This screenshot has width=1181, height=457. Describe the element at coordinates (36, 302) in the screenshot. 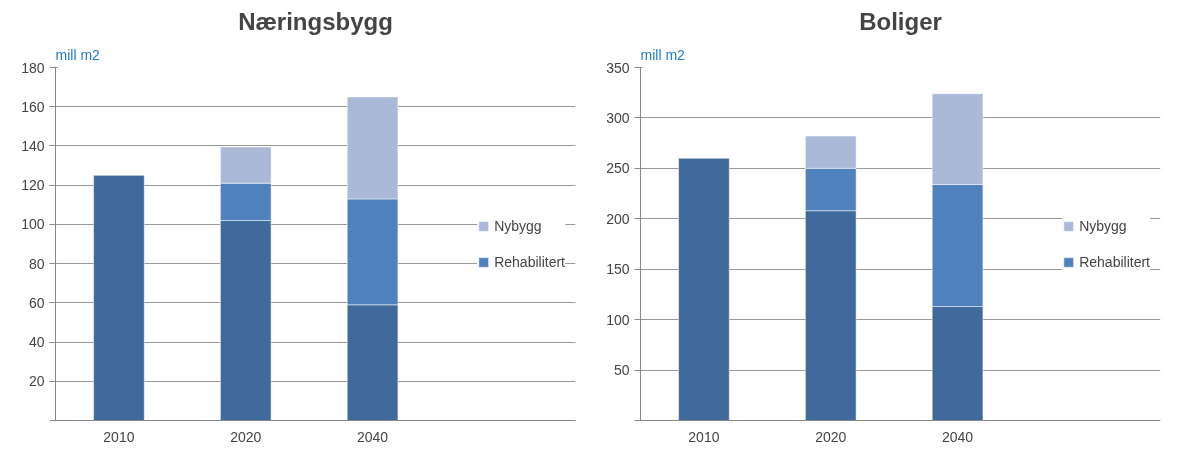

I see `y-tick-label: 60` at that location.